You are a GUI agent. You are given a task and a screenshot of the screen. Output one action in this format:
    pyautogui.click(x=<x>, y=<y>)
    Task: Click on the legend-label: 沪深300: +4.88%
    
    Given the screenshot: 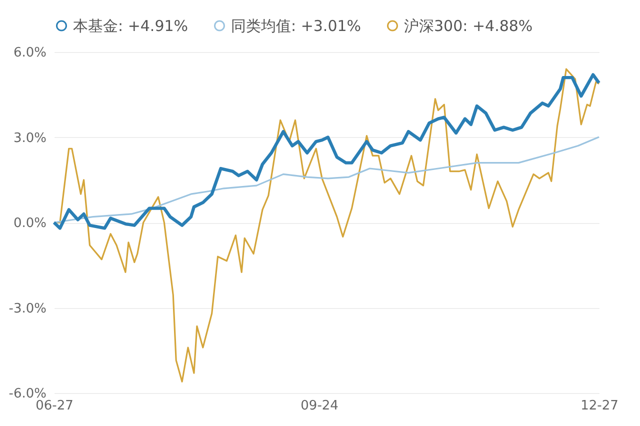 What is the action you would take?
    pyautogui.click(x=468, y=25)
    